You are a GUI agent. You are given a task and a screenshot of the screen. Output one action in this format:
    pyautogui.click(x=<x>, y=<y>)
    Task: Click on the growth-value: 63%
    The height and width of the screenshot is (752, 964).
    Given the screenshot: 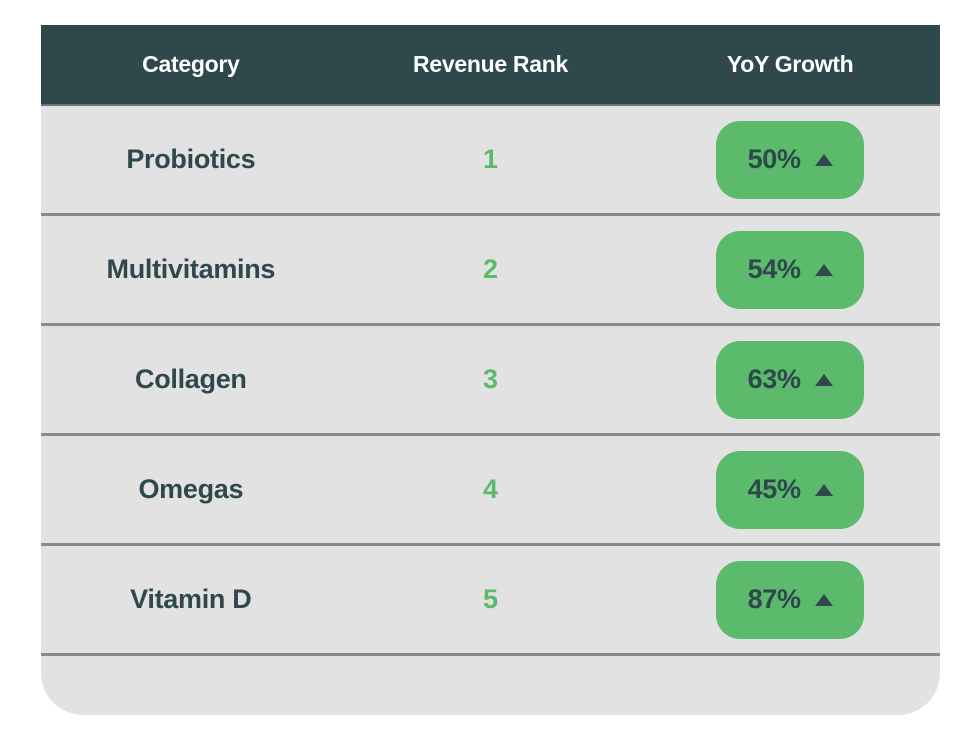 What is the action you would take?
    pyautogui.click(x=774, y=379)
    